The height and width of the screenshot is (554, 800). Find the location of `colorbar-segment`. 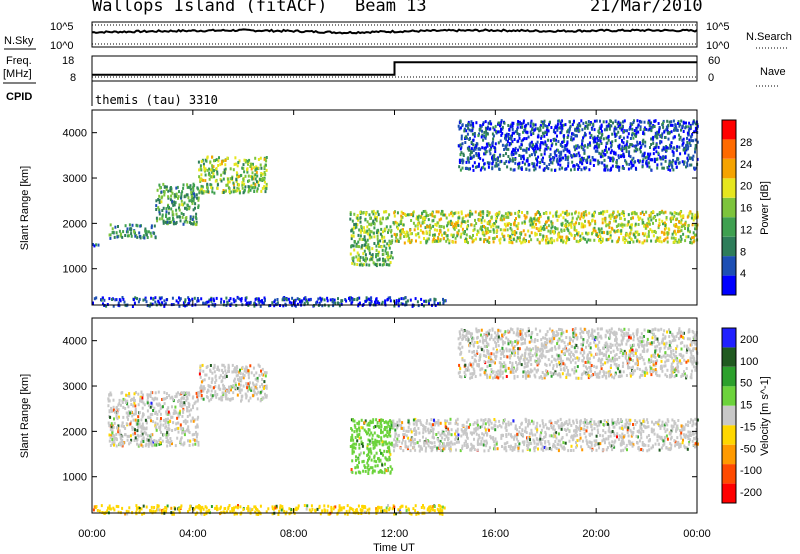

colorbar-segment is located at coordinates (729, 168).